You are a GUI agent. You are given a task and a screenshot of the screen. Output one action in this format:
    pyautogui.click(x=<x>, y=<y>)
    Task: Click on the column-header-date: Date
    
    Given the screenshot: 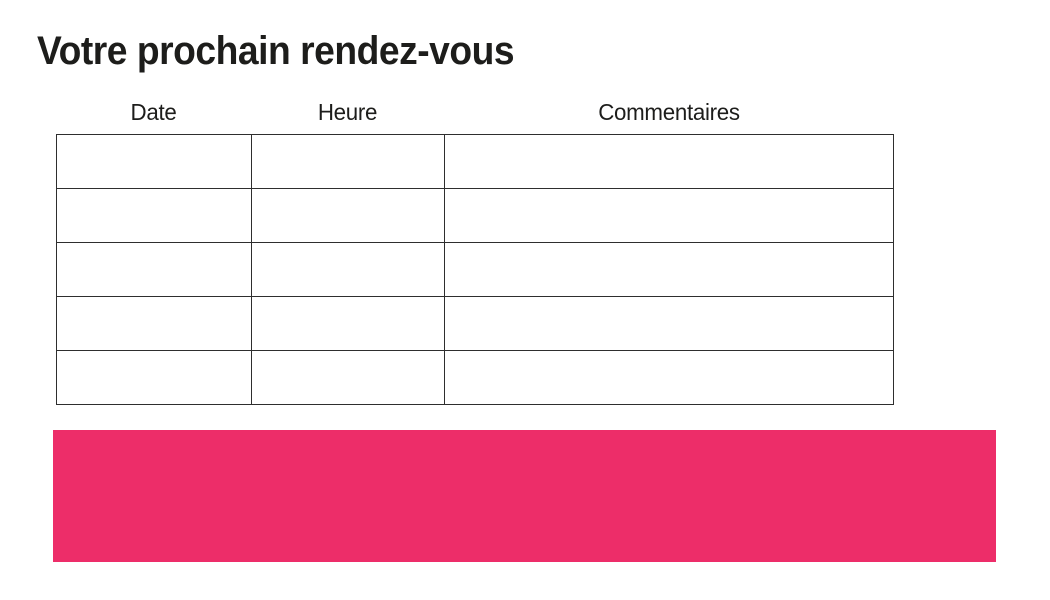 What is the action you would take?
    pyautogui.click(x=153, y=112)
    